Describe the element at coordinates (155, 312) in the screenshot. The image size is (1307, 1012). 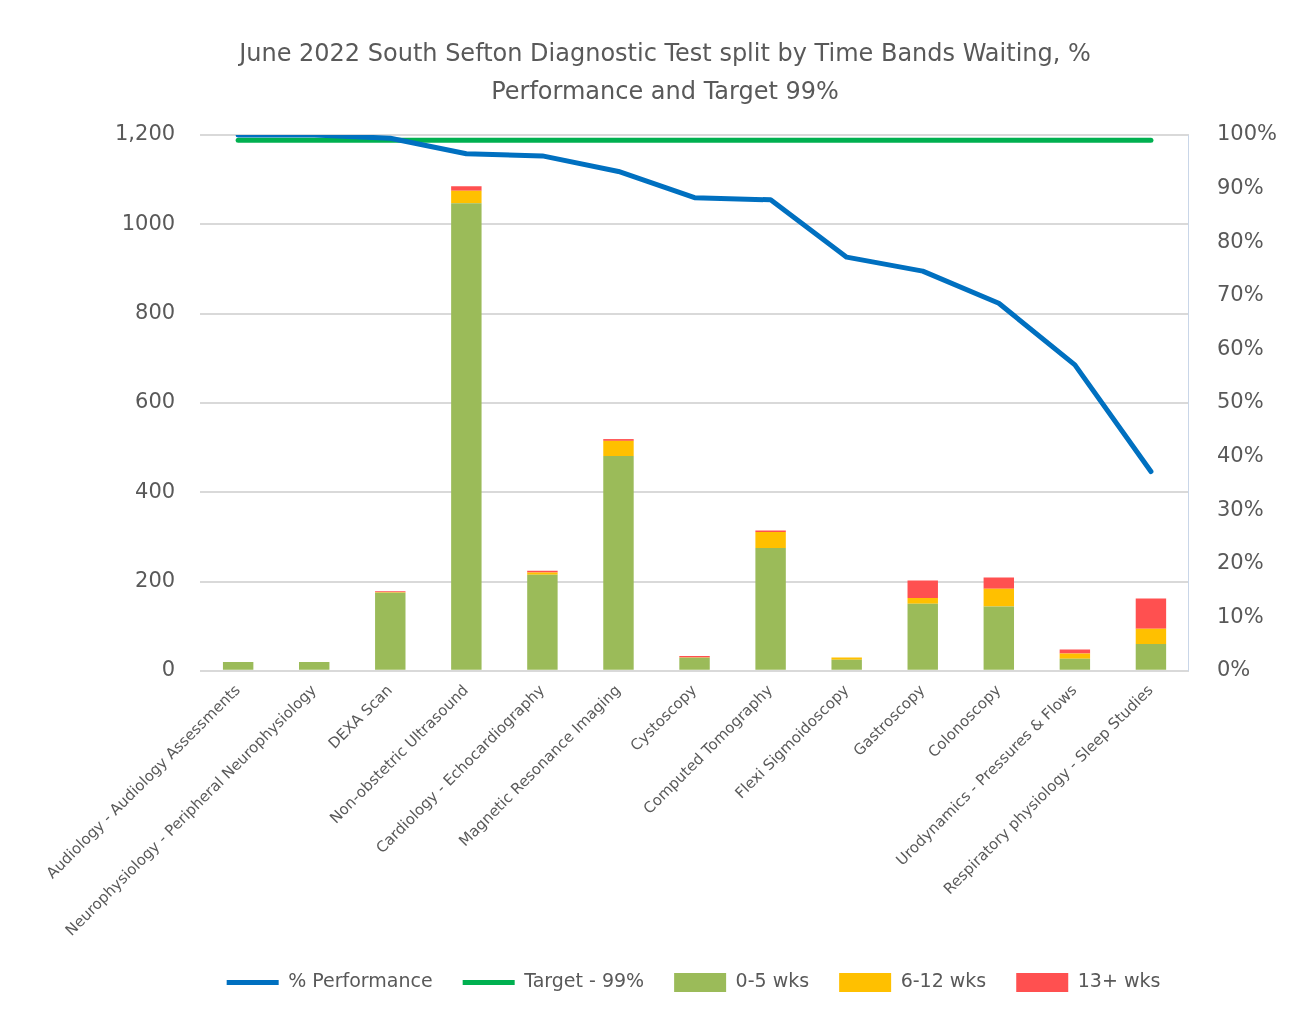
I see `y-tick-label: 800` at that location.